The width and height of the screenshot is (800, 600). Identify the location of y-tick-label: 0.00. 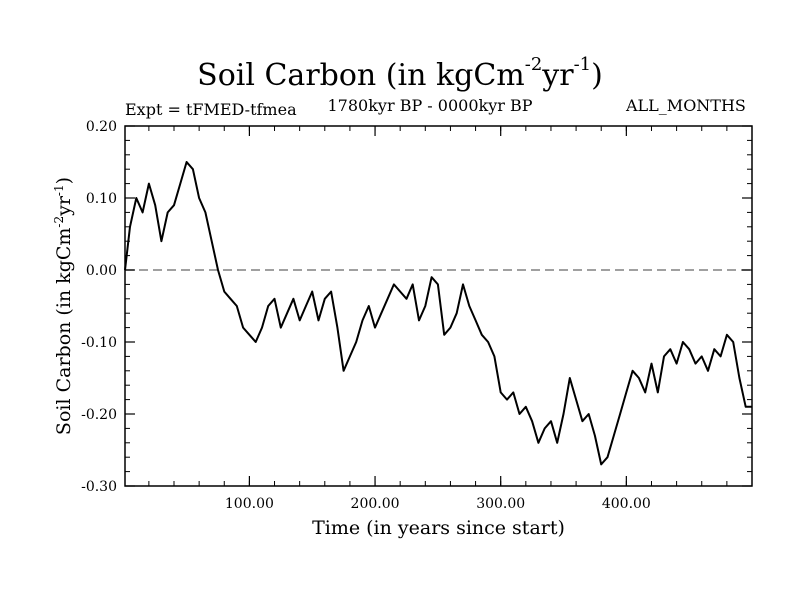
(101, 271).